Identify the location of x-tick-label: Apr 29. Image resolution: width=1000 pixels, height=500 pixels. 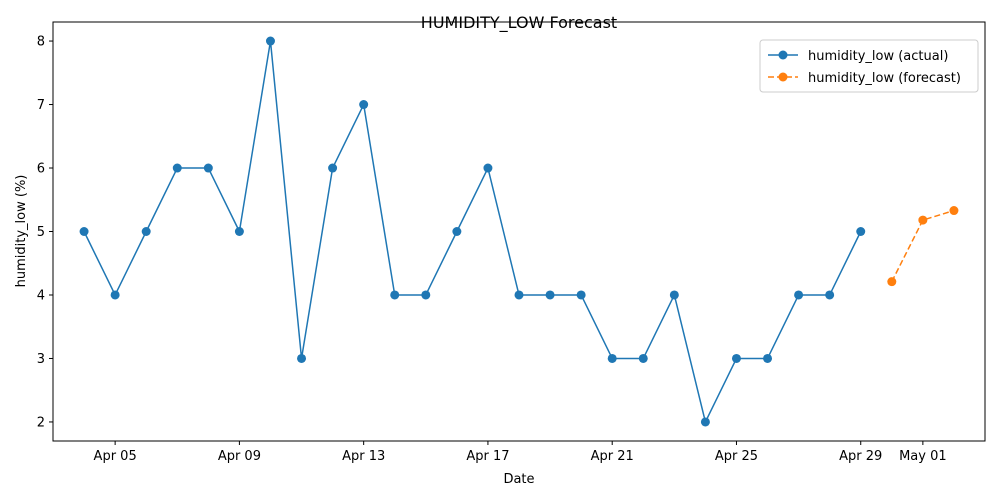
(860, 456).